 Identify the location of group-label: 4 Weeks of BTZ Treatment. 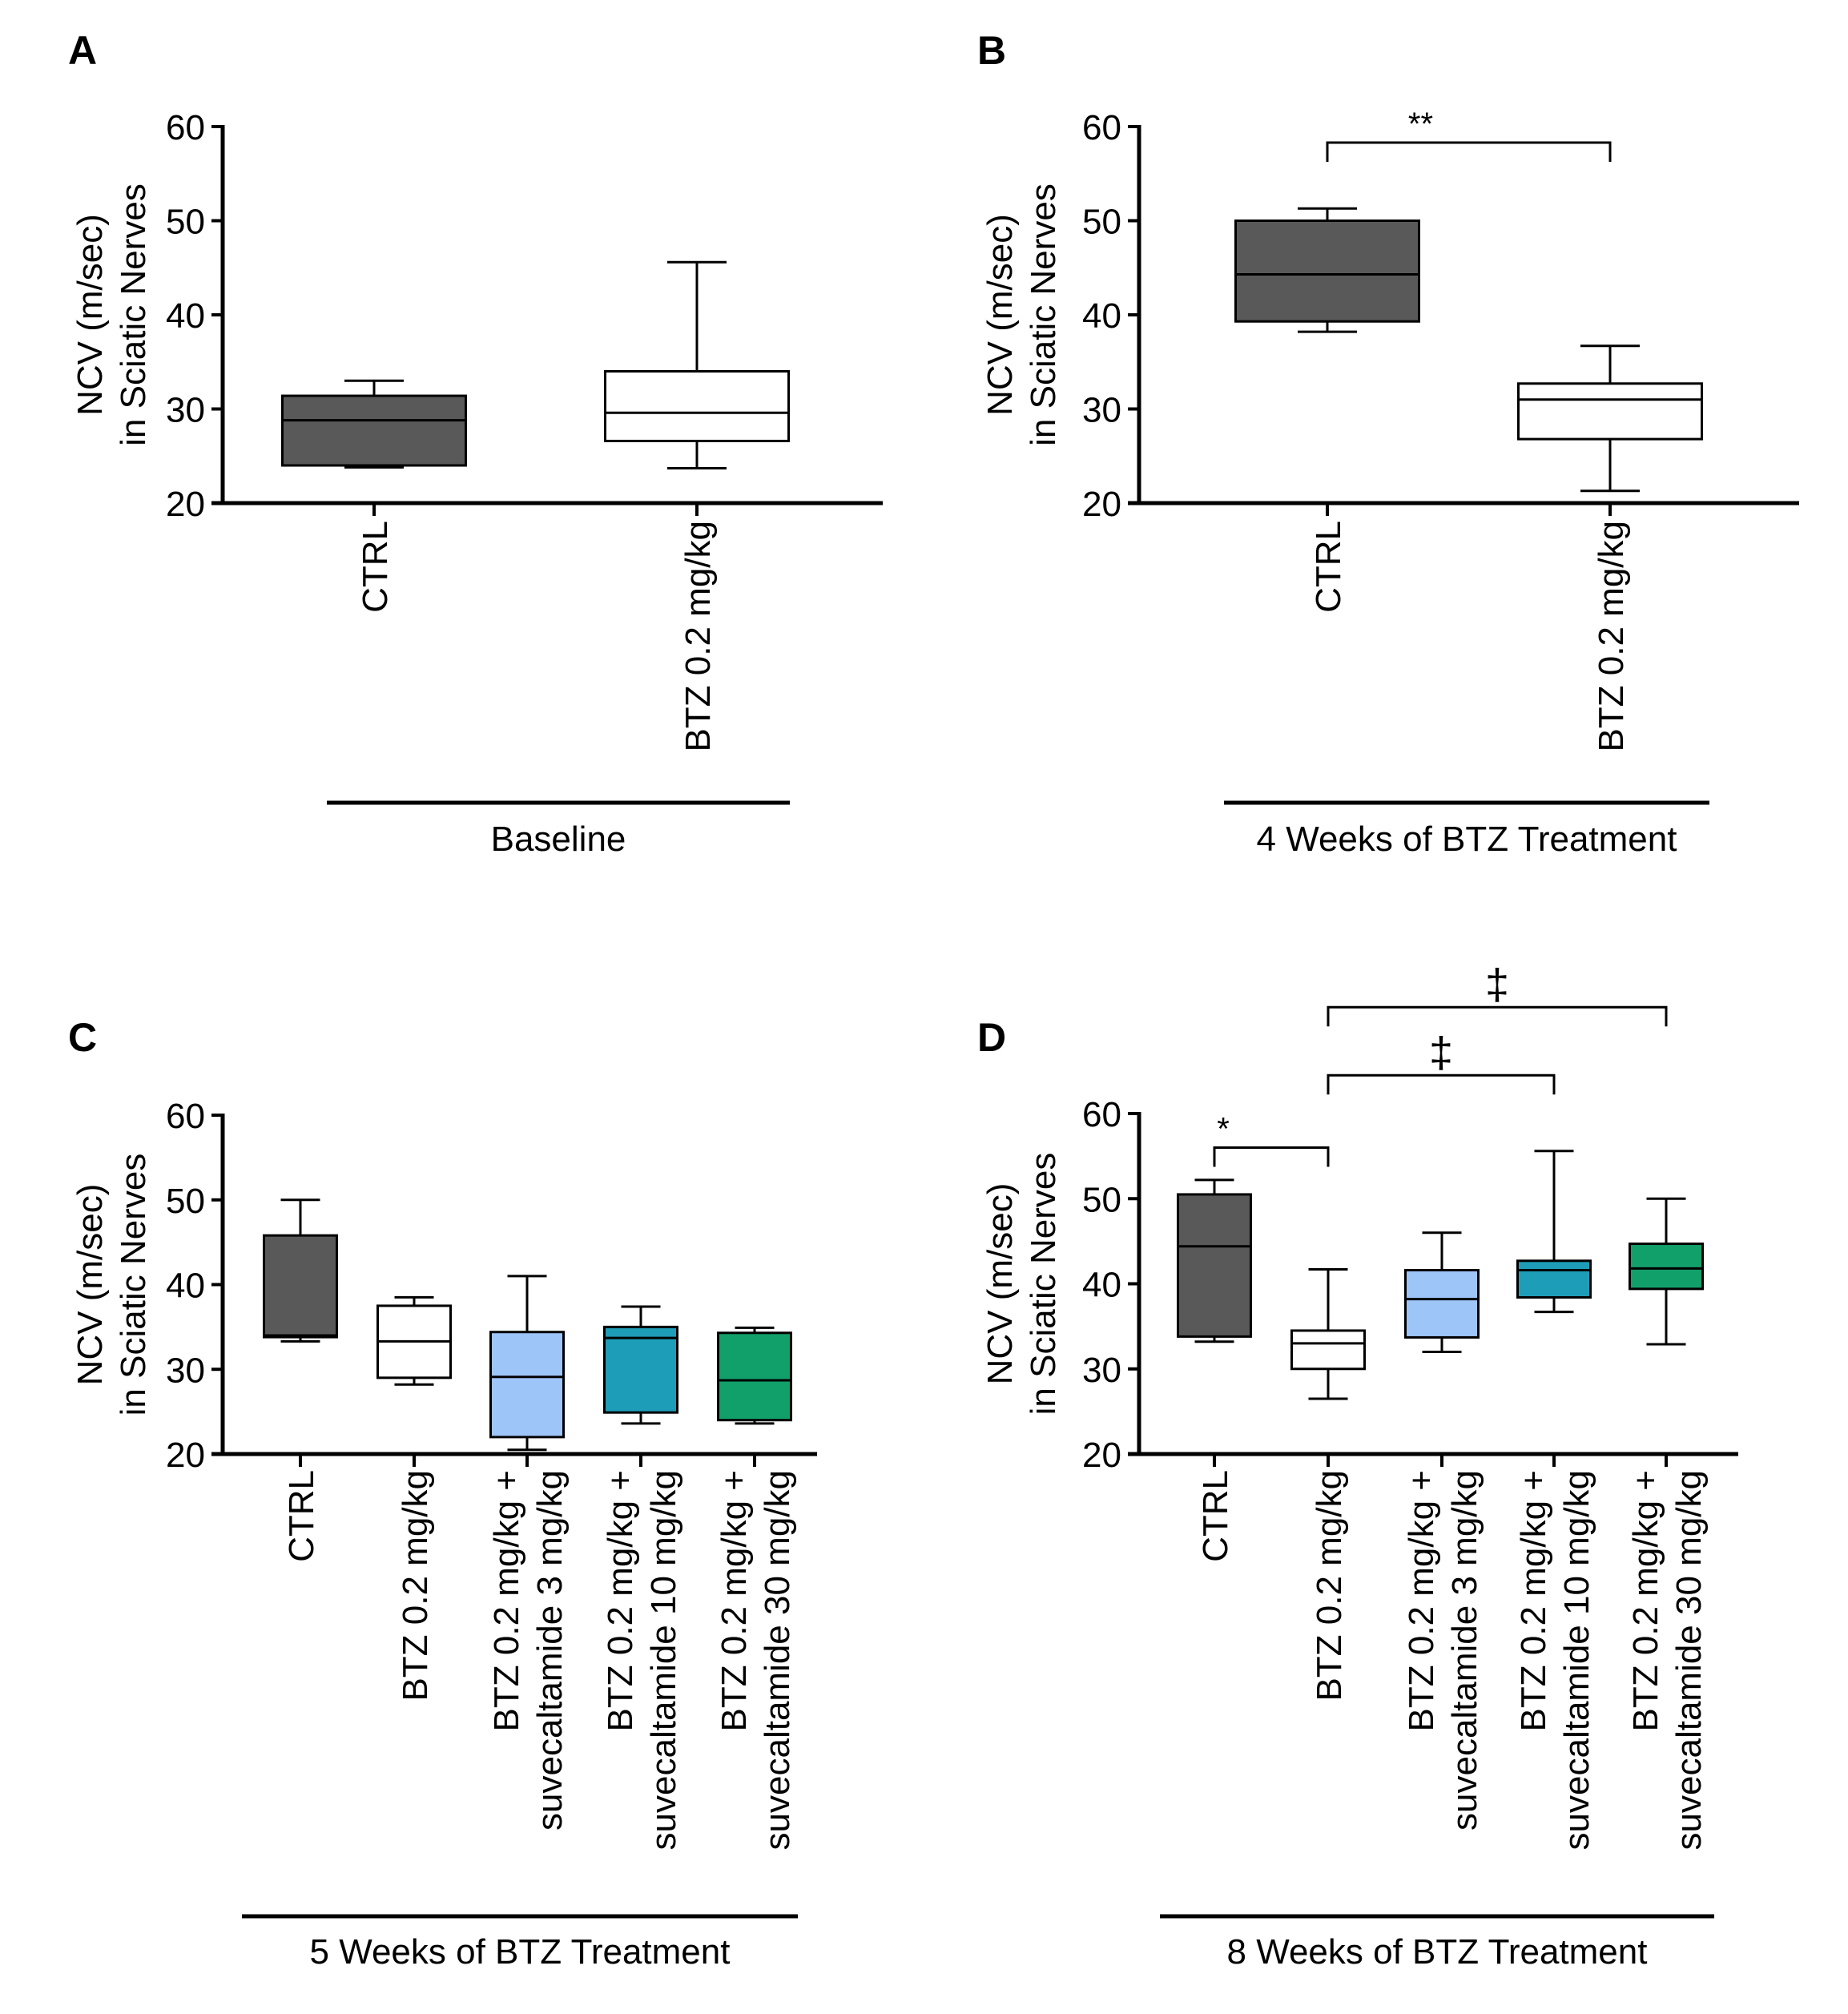
(1467, 839).